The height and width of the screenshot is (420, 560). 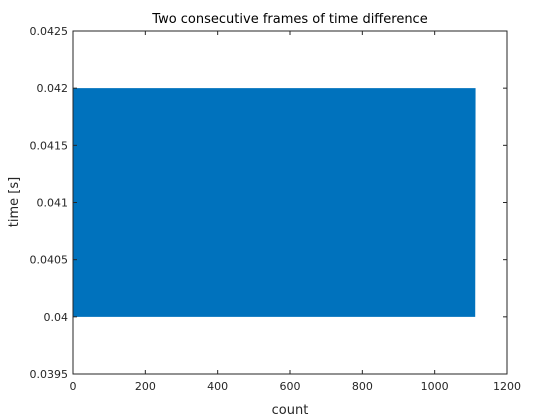 I want to click on x-tick-label: 600, so click(x=290, y=386).